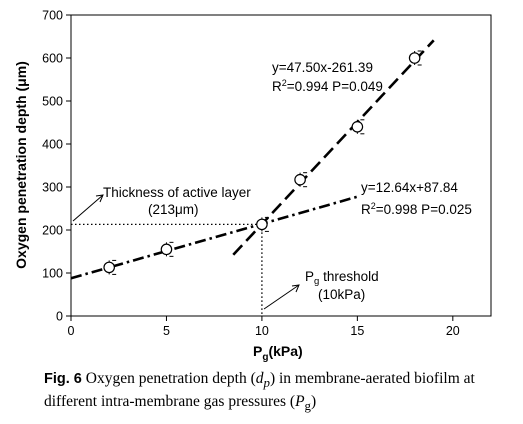 The height and width of the screenshot is (424, 523). Describe the element at coordinates (52, 59) in the screenshot. I see `y-tick-label: 600` at that location.